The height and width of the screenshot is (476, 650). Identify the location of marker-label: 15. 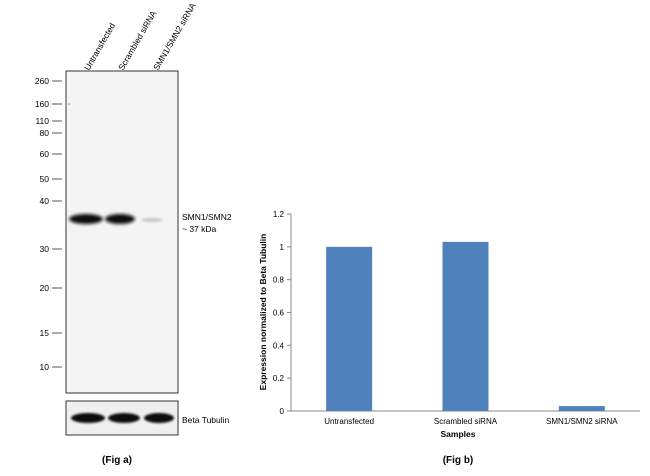
(45, 333).